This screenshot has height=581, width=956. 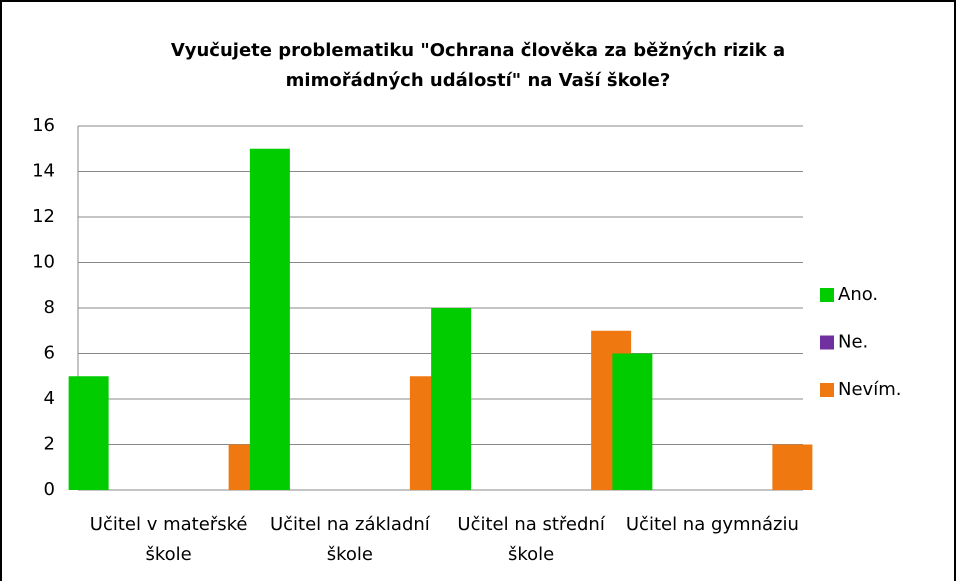 What do you see at coordinates (49, 444) in the screenshot?
I see `y-tick-label: 2` at bounding box center [49, 444].